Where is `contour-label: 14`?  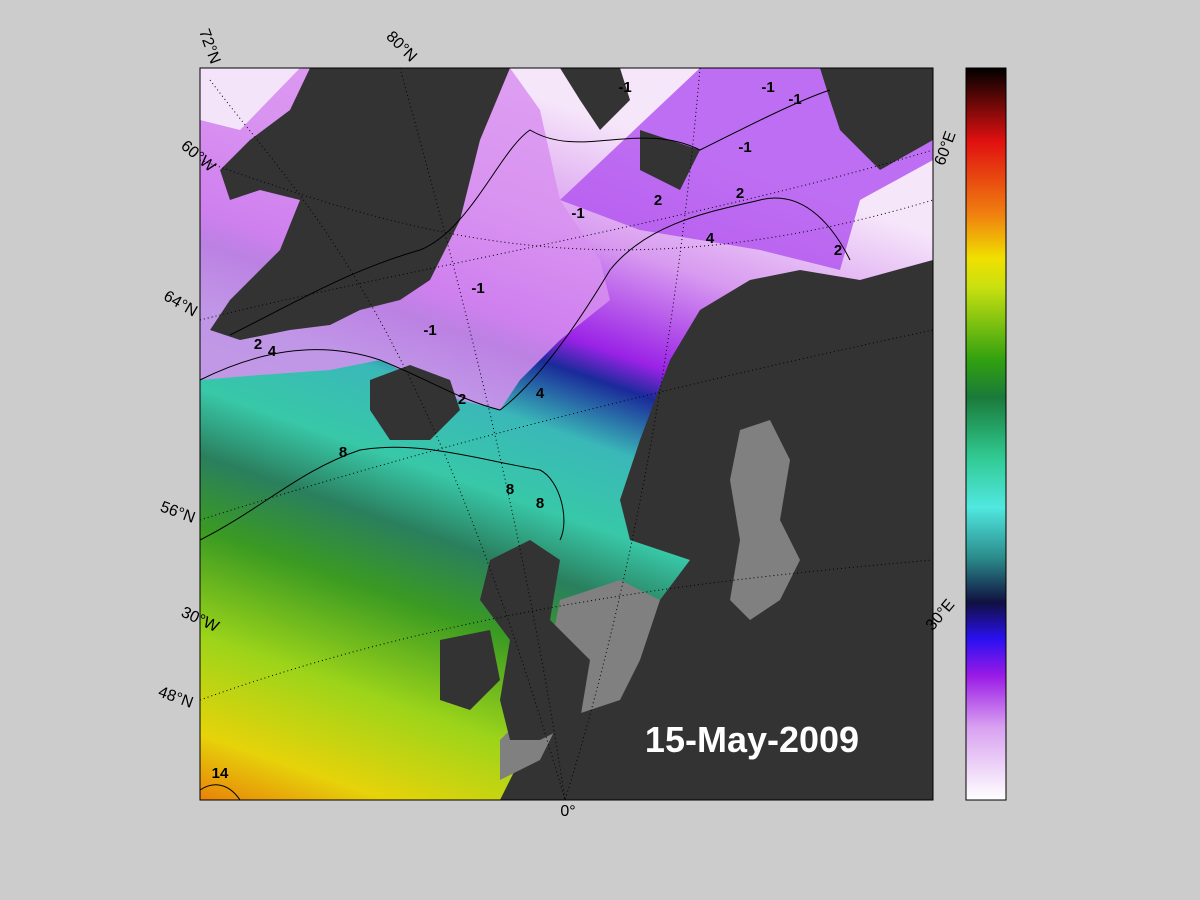
contour-label: 14 is located at coordinates (220, 773).